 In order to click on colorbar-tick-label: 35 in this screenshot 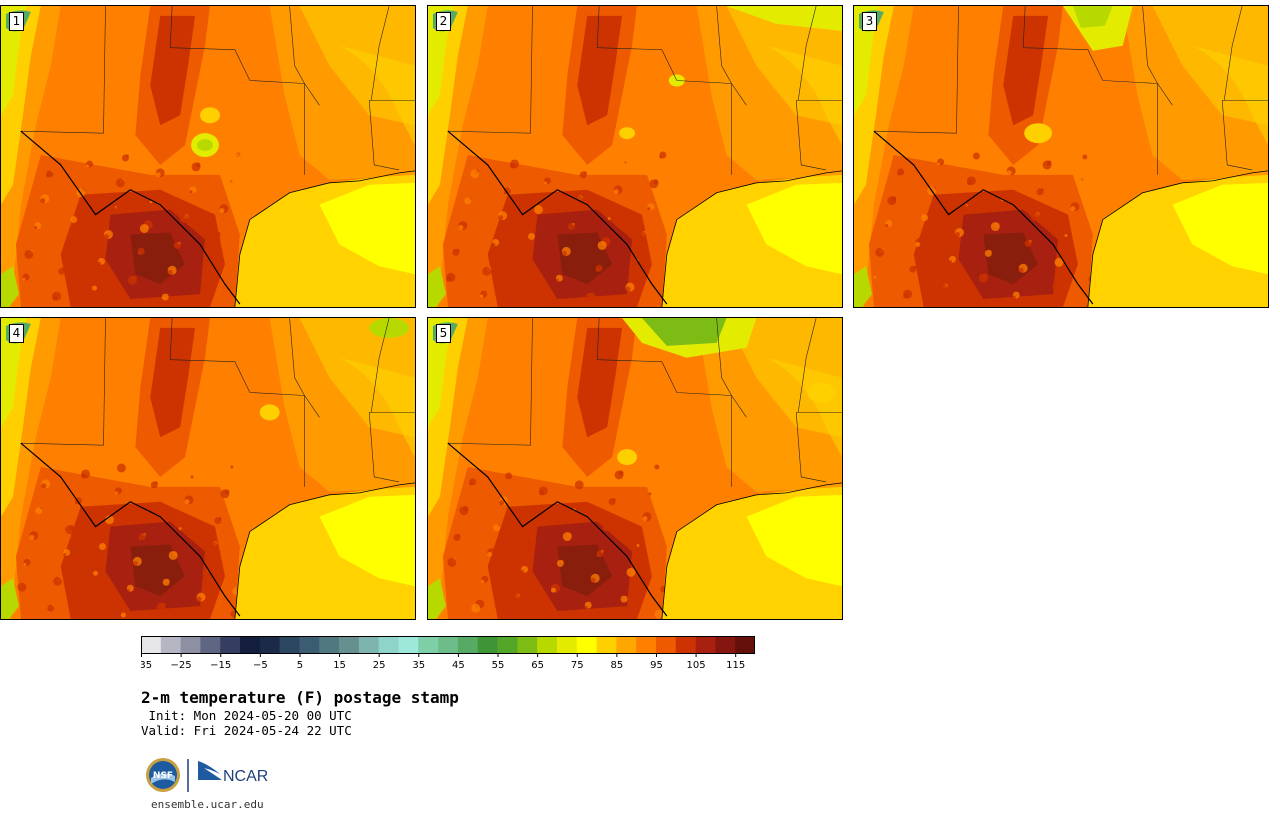, I will do `click(418, 665)`.